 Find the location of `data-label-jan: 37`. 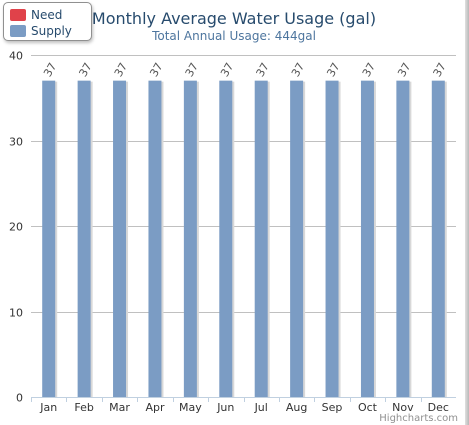

data-label-jan: 37 is located at coordinates (50, 70).